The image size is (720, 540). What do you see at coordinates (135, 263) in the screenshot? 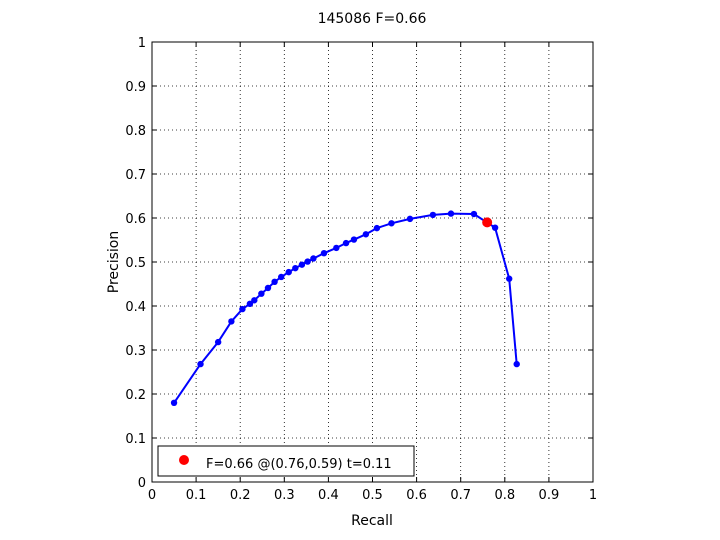
I see `y-tick-label: 0.5` at bounding box center [135, 263].